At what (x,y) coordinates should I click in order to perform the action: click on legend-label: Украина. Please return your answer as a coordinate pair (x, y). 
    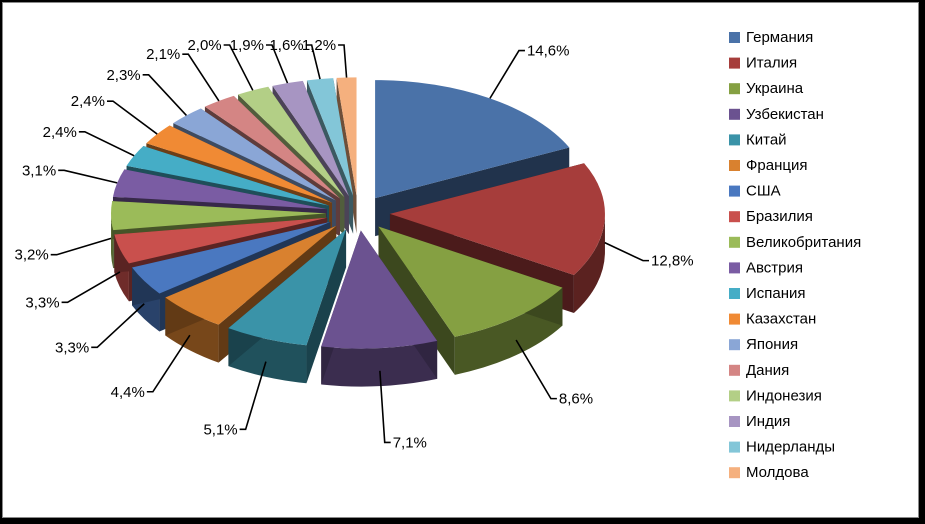
    Looking at the image, I should click on (775, 88).